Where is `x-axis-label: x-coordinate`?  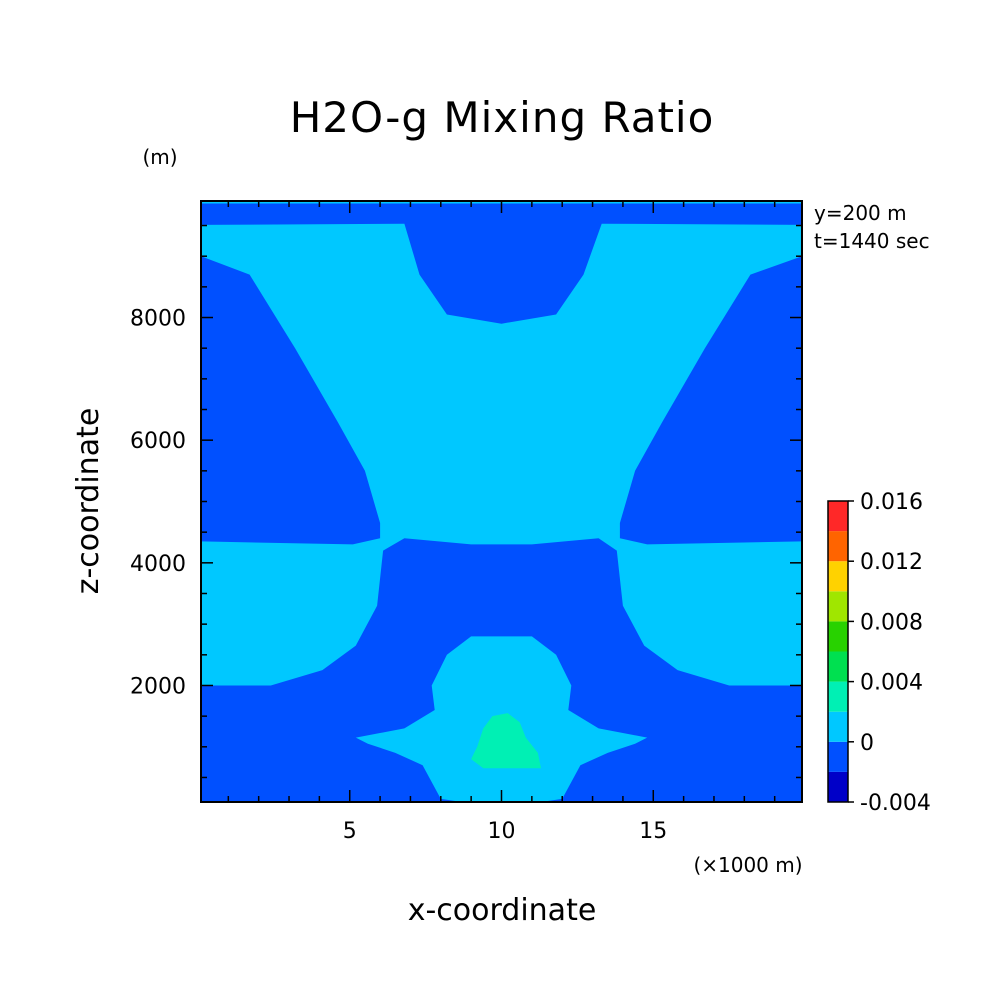 x-axis-label: x-coordinate is located at coordinates (502, 910).